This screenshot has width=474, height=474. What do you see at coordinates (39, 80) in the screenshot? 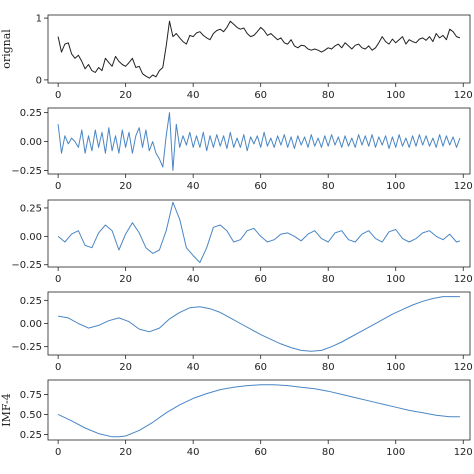
I see `y-tick-label: 0` at bounding box center [39, 80].